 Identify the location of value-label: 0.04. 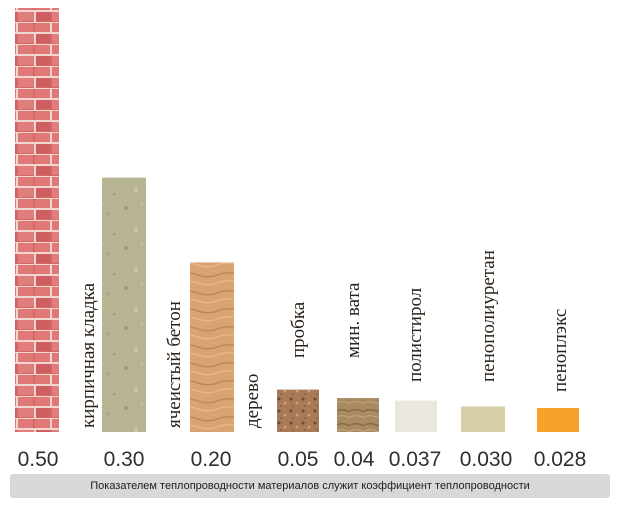
(354, 459).